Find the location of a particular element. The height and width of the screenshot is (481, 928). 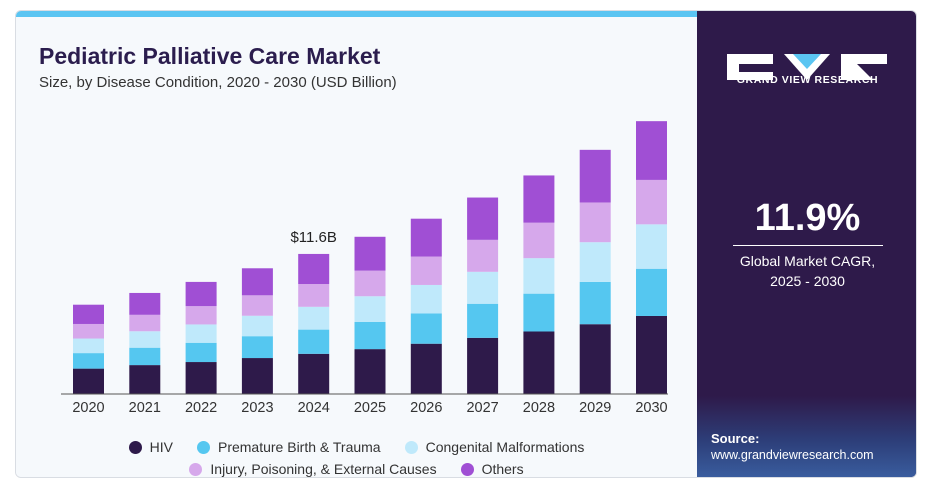

cagr-value: 11.9% is located at coordinates (807, 218).